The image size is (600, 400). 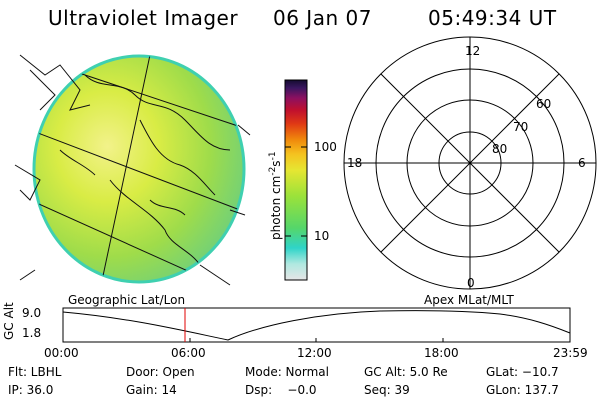 I want to click on xtick-0000: 00:00, so click(x=61, y=353).